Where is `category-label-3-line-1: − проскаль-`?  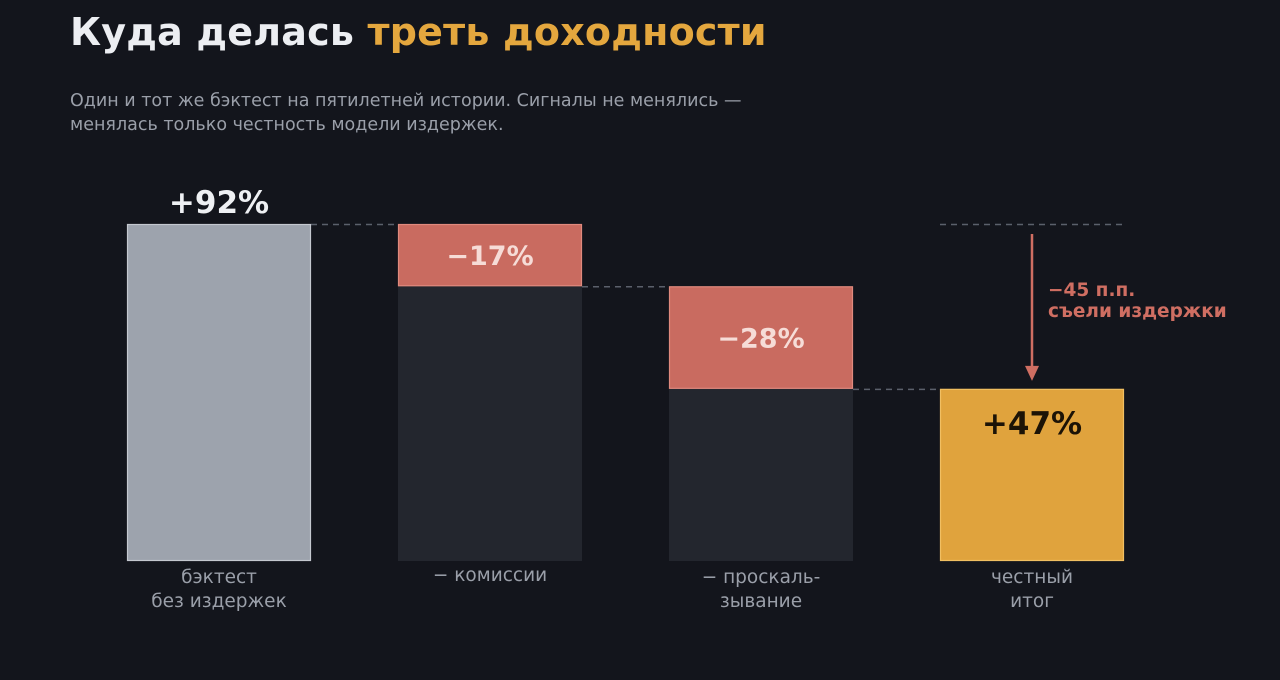
category-label-3-line-1: − проскаль- is located at coordinates (761, 577).